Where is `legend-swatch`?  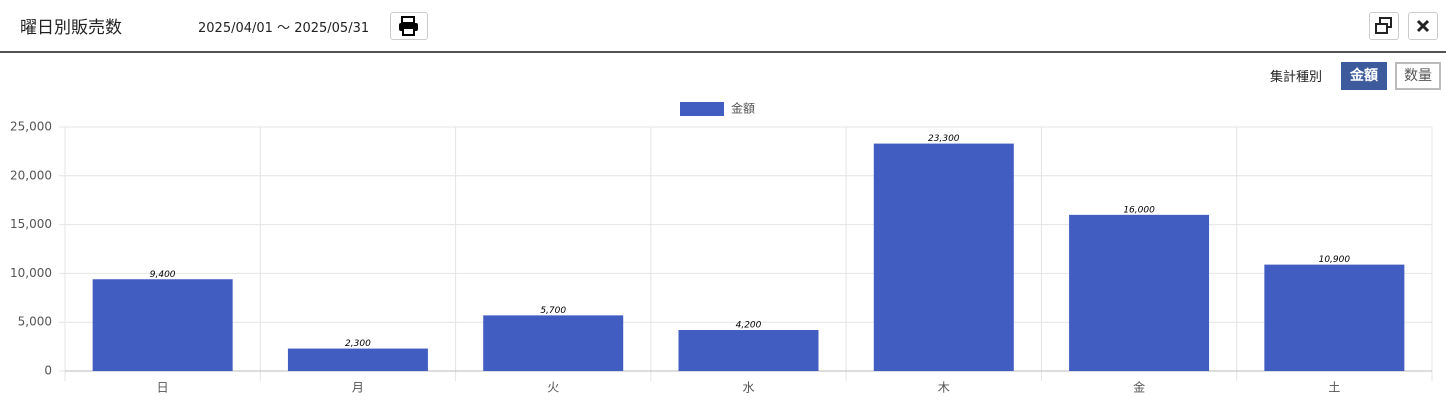 legend-swatch is located at coordinates (702, 109).